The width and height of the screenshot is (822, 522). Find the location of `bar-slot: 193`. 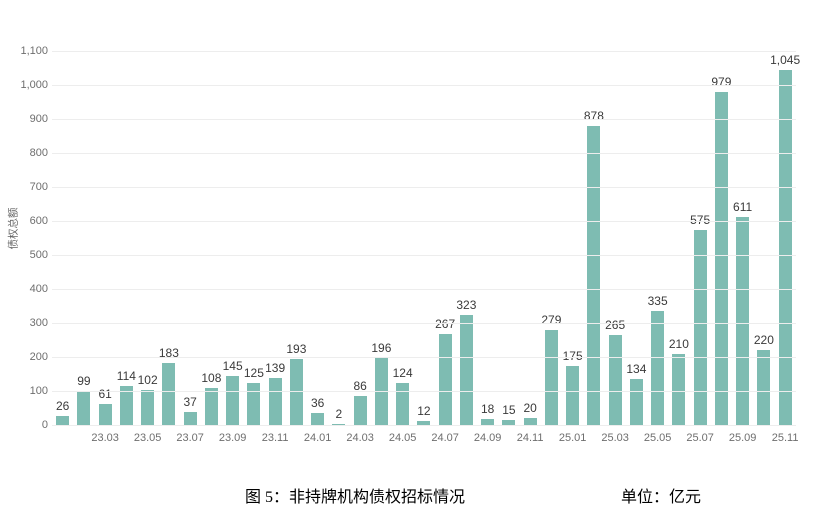

bar-slot: 193 is located at coordinates (296, 238).